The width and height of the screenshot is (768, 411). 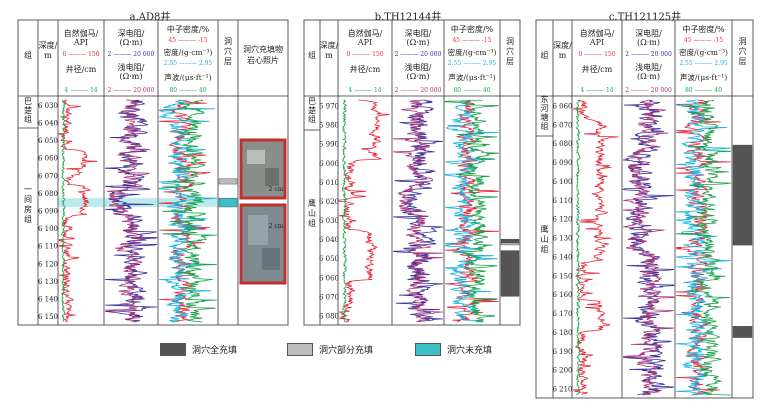 I want to click on depth-label: 6 000, so click(x=329, y=164).